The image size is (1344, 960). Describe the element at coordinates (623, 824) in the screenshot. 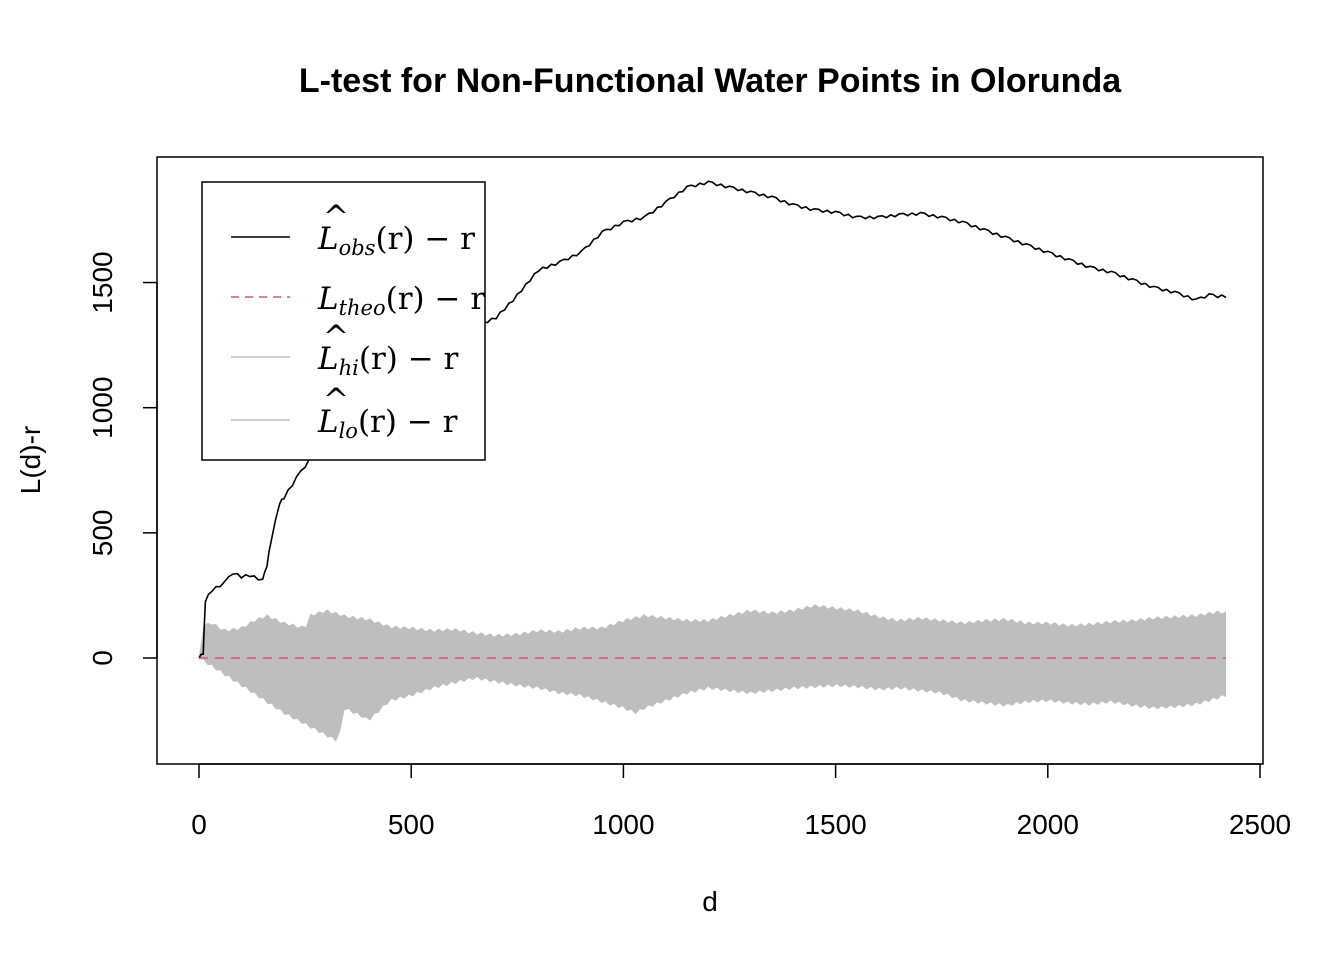

I see `x-tick-label: 1000` at that location.